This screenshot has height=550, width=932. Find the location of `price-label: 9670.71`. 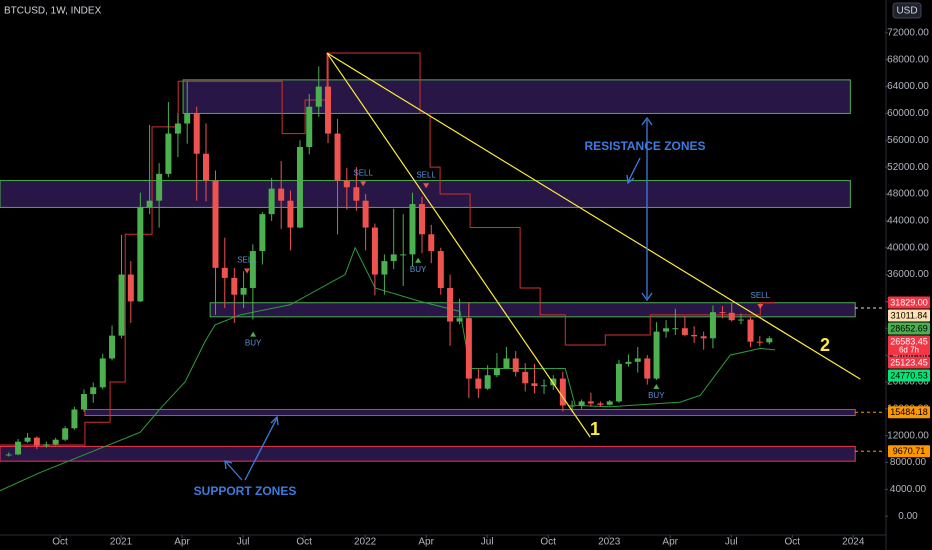

price-label: 9670.71 is located at coordinates (909, 451).